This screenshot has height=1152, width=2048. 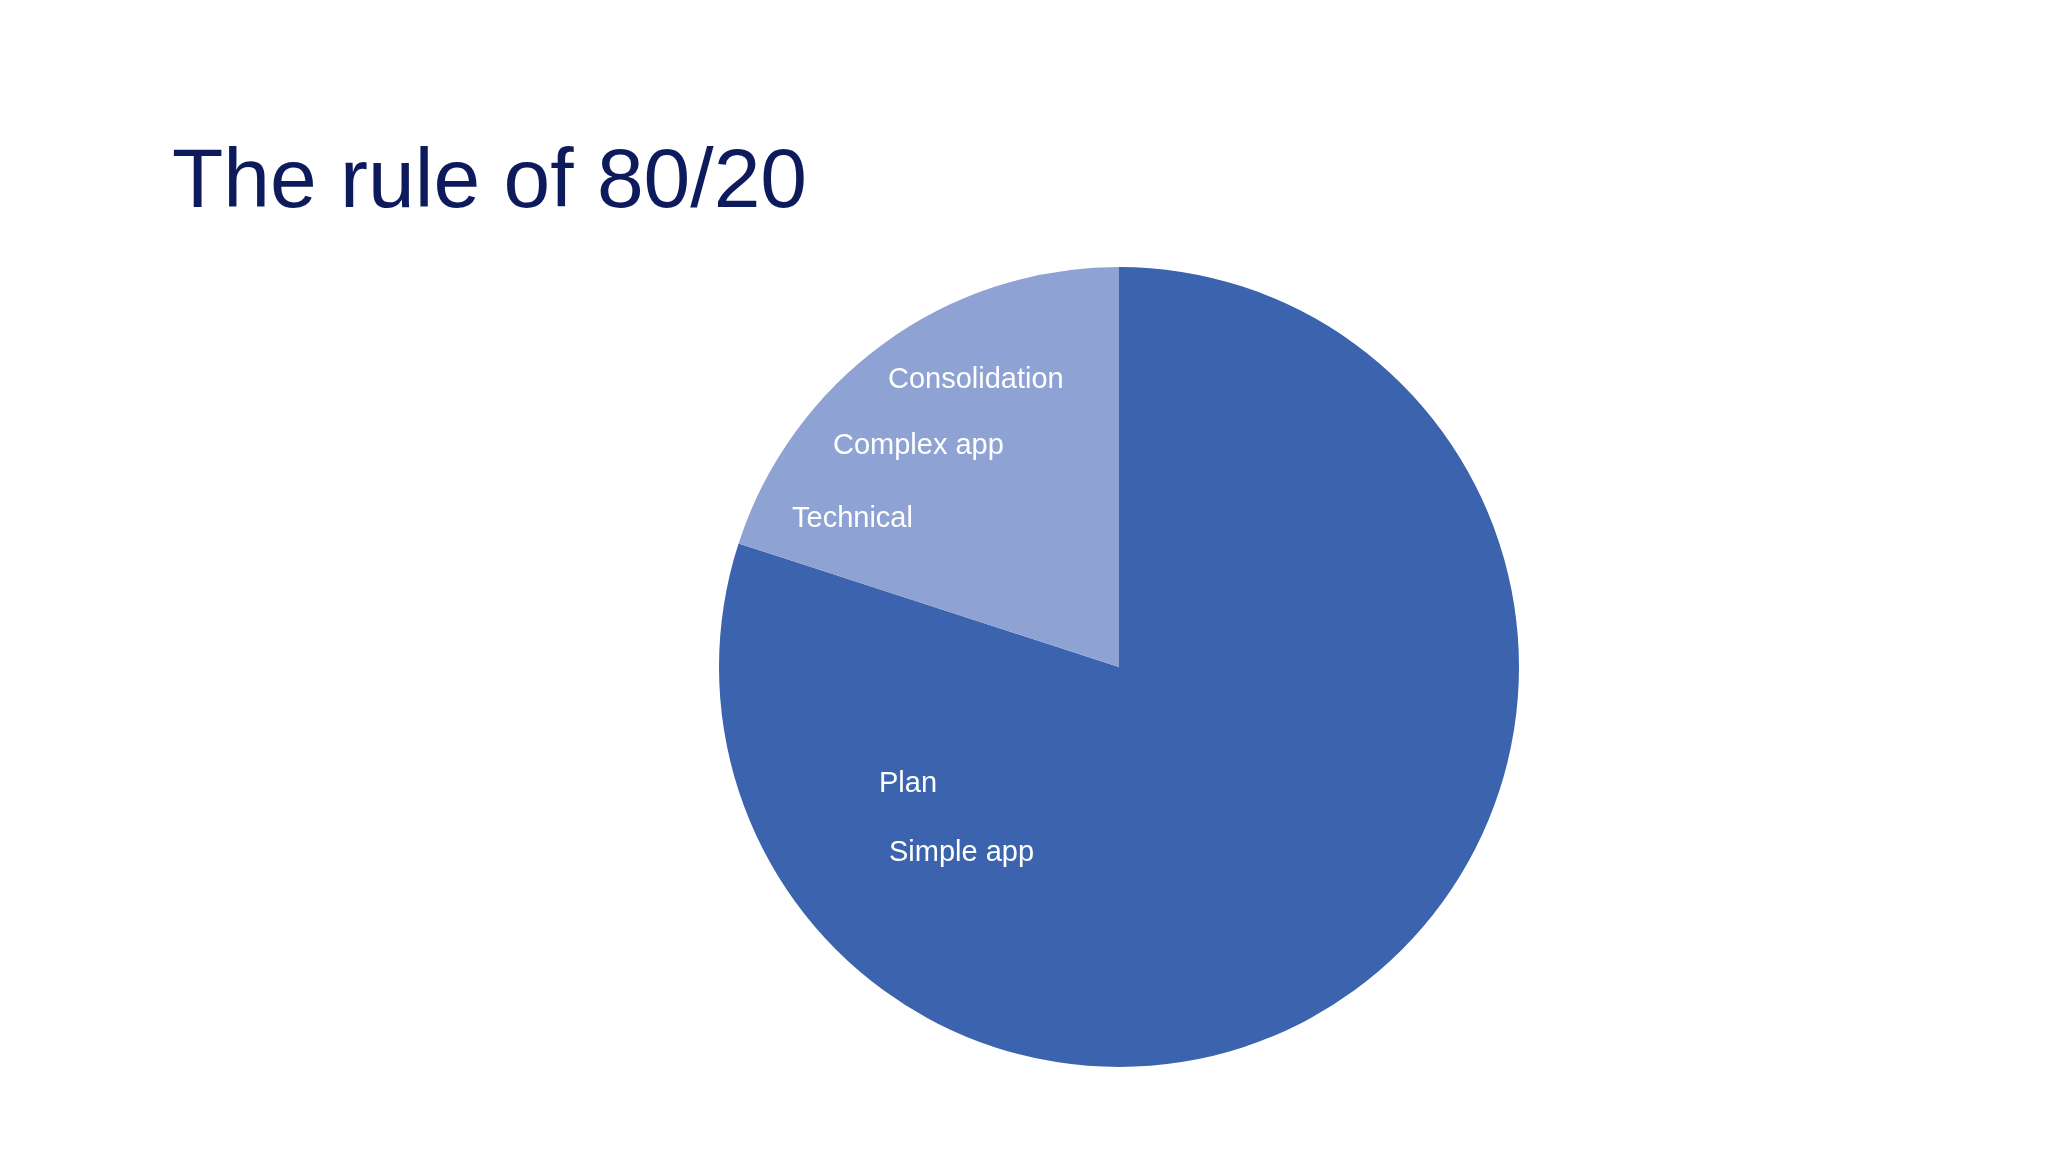 I want to click on chart-title: The rule of 80/20, so click(x=490, y=178).